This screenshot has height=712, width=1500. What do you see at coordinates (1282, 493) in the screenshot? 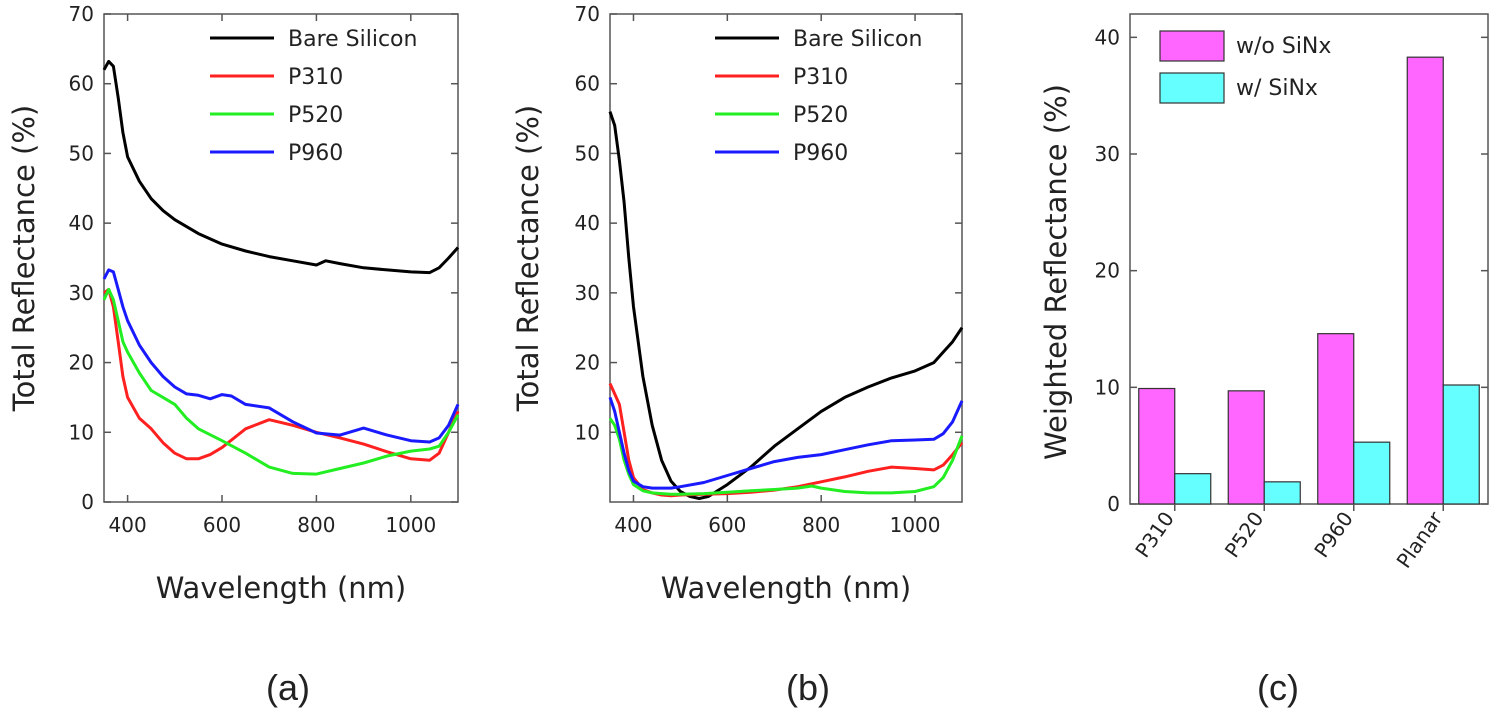
I see `chart-c-bar-p520-w-sinx` at bounding box center [1282, 493].